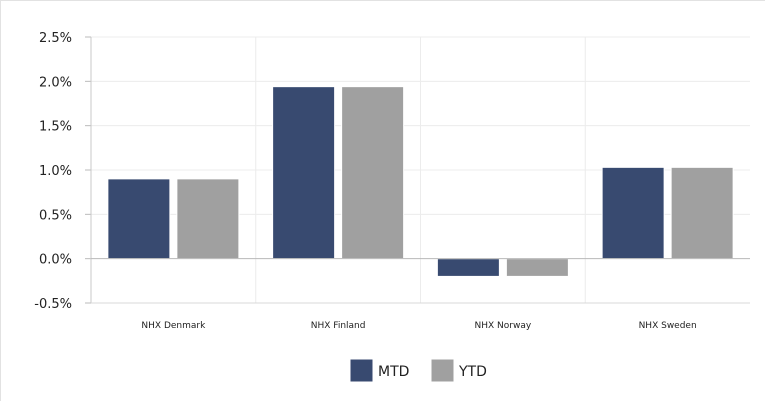  Describe the element at coordinates (55, 82) in the screenshot. I see `ytick-label: 2.0%` at that location.